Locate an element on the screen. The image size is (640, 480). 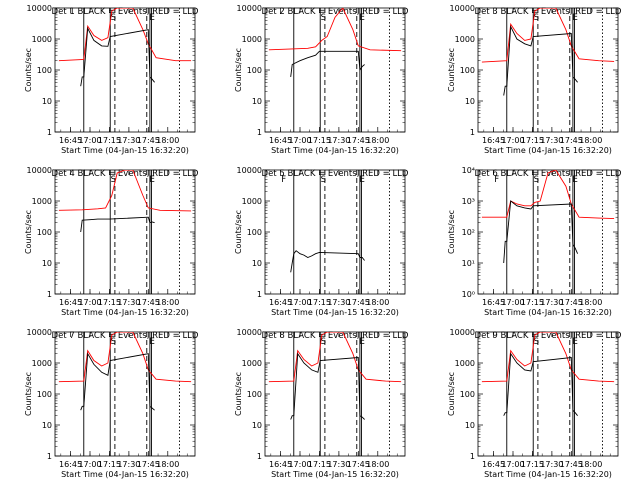
panel-title: Det 2 BLACK = Events, RED = LLD is located at coordinates (335, 12).